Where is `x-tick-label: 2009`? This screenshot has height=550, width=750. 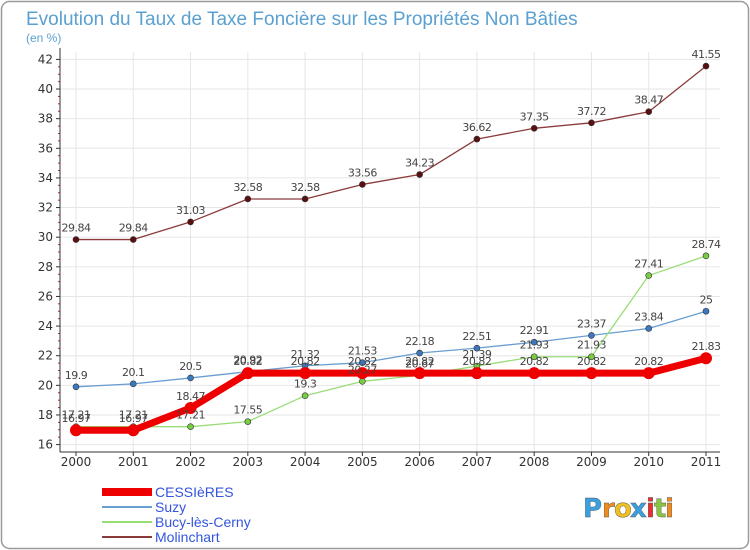
x-tick-label: 2009 is located at coordinates (591, 462).